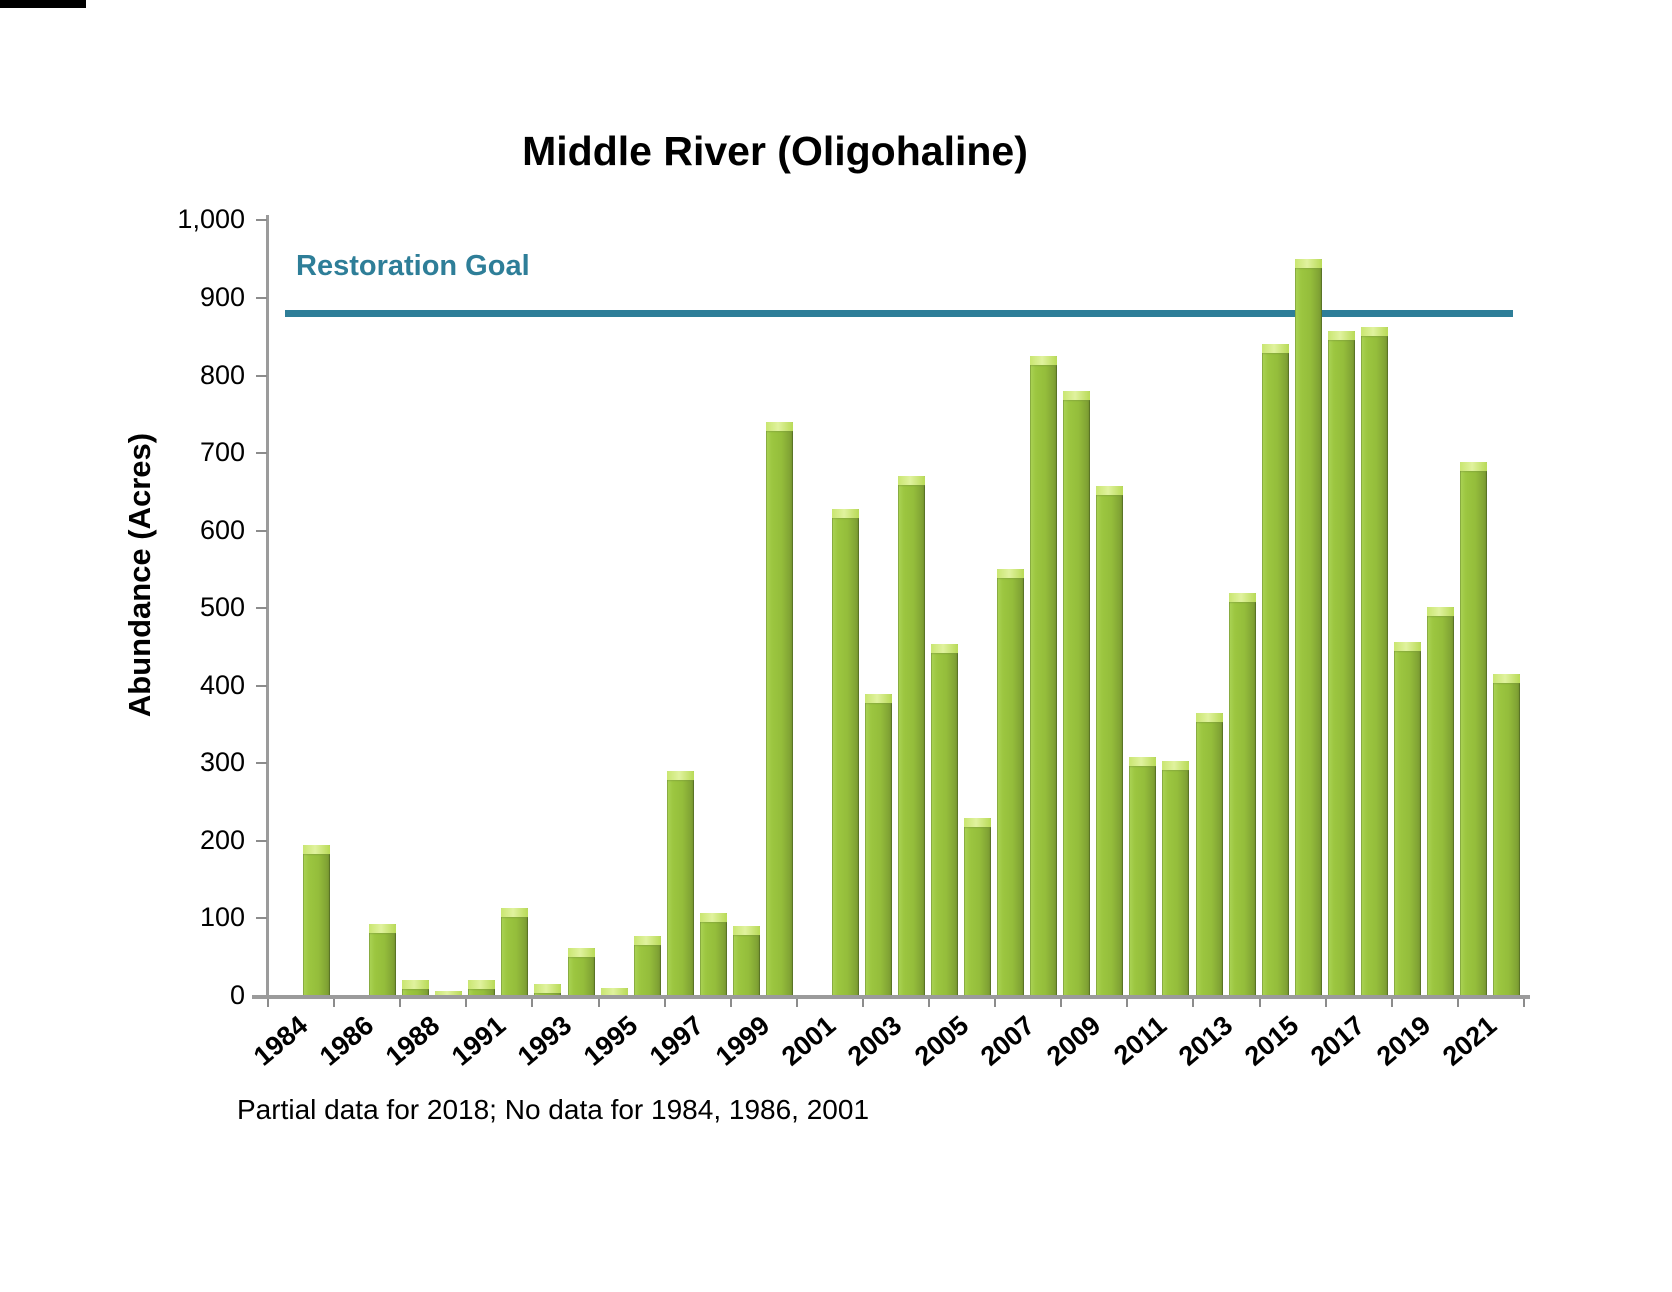 This screenshot has width=1672, height=1292. Describe the element at coordinates (746, 931) in the screenshot. I see `bar-top-bevel-1999` at that location.